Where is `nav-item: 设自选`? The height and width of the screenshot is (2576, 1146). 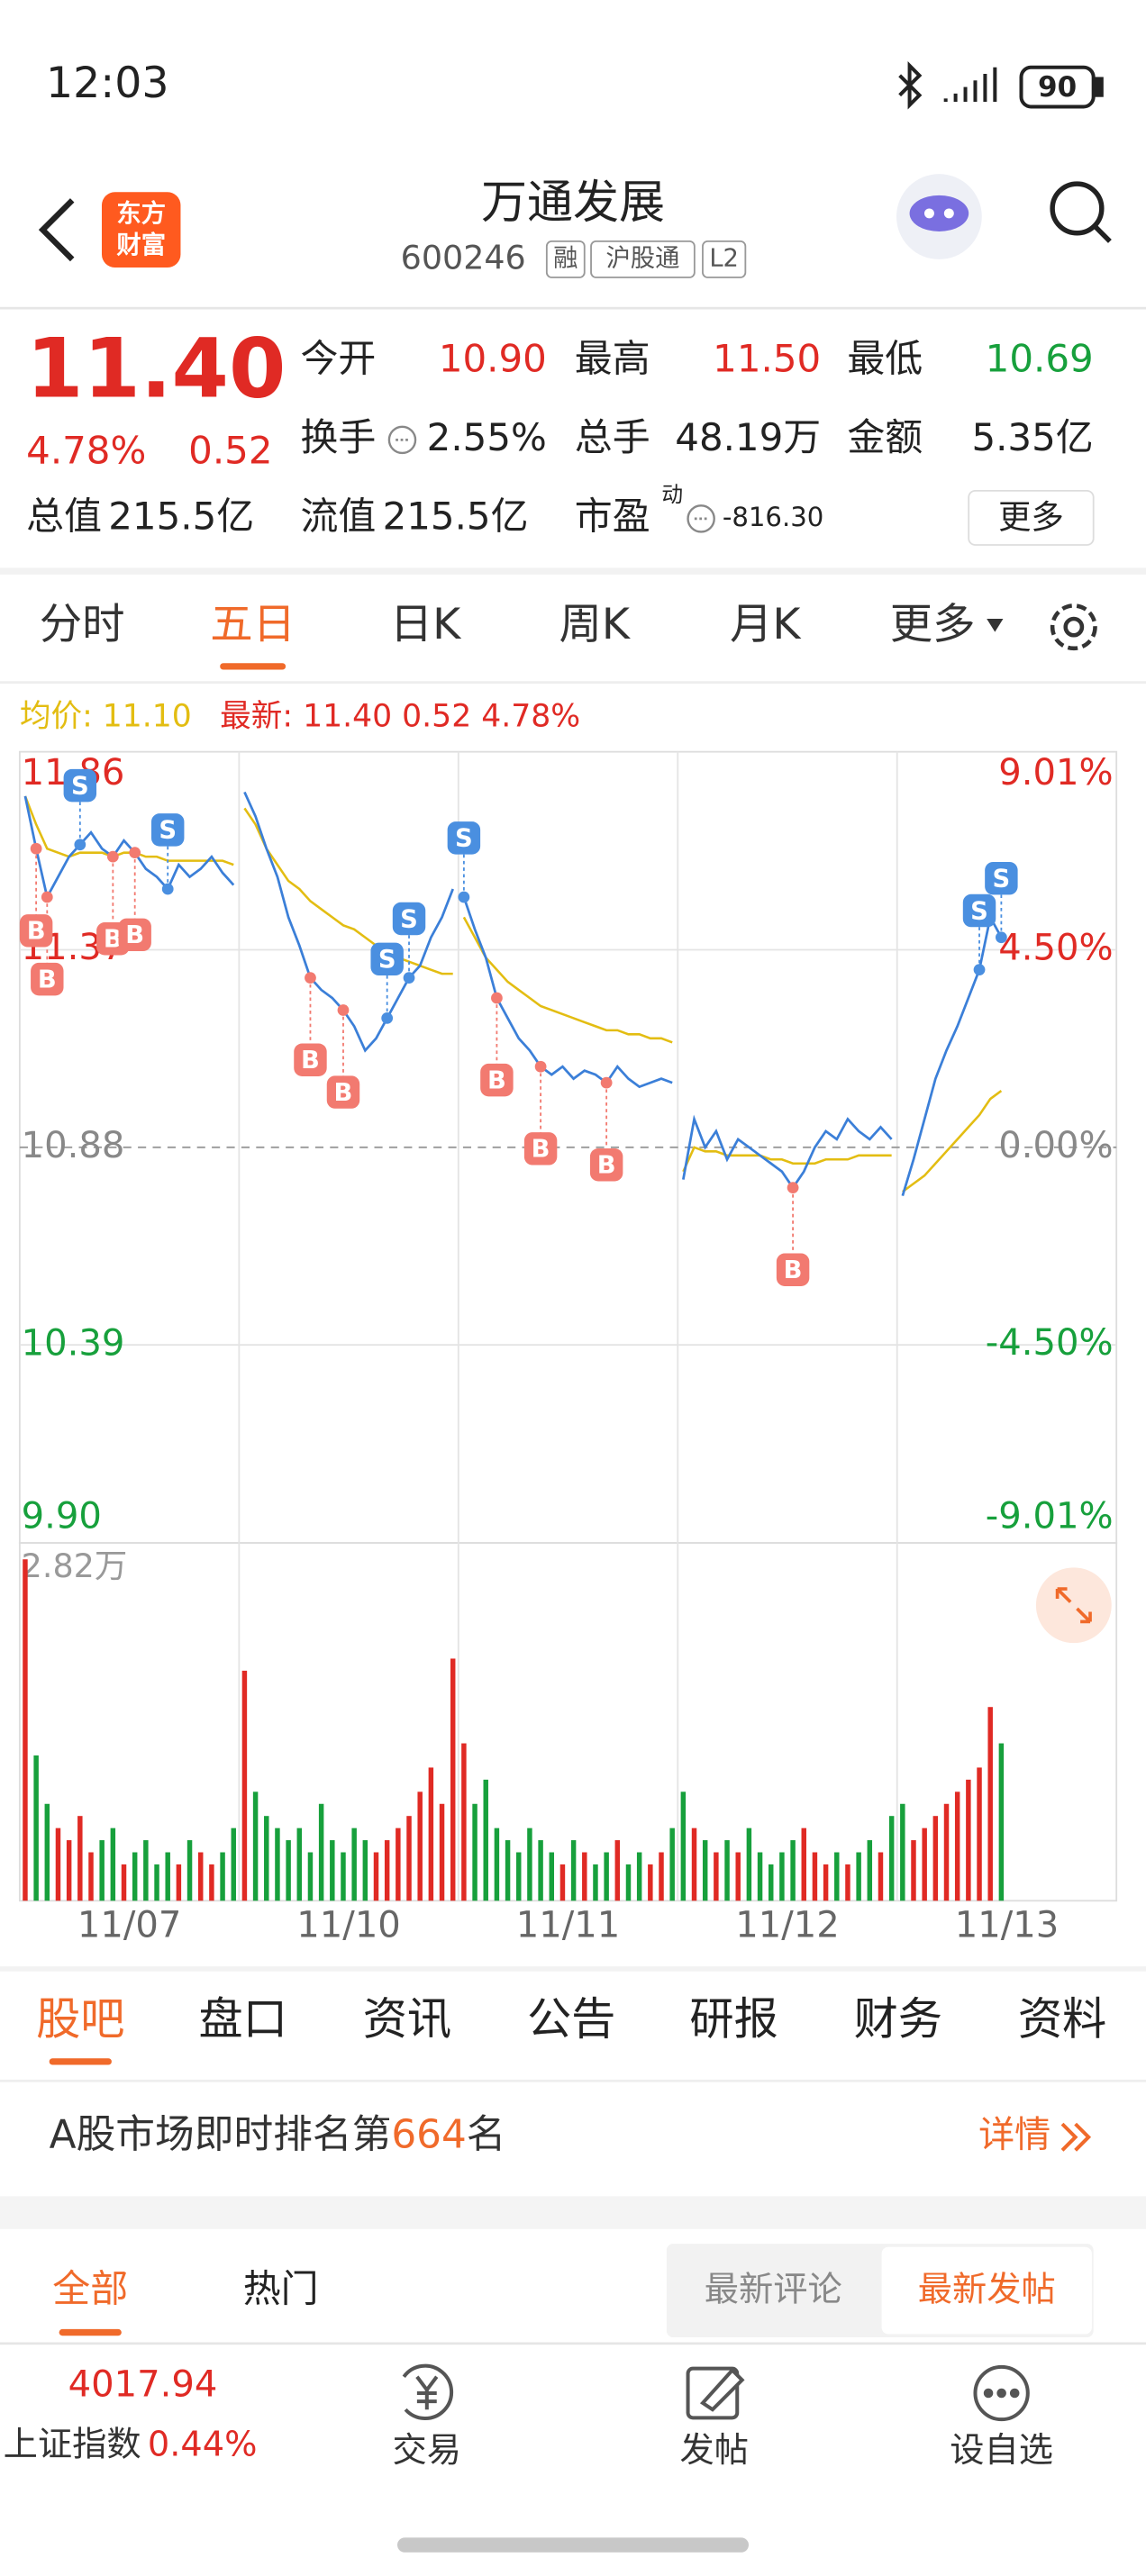 nav-item: 设自选 is located at coordinates (1002, 2450).